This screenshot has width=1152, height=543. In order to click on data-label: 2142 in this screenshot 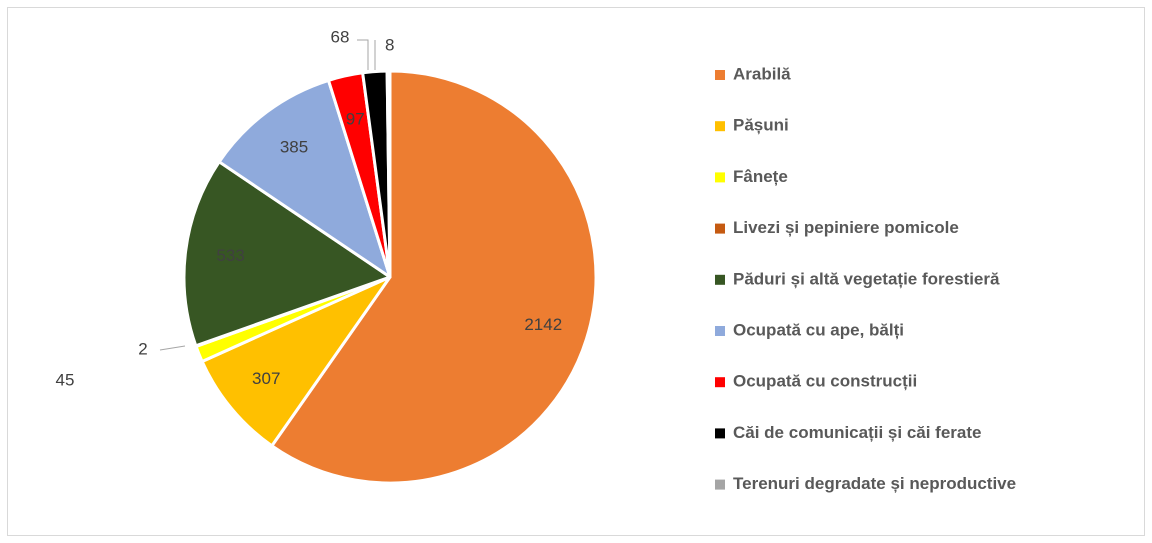, I will do `click(543, 324)`.